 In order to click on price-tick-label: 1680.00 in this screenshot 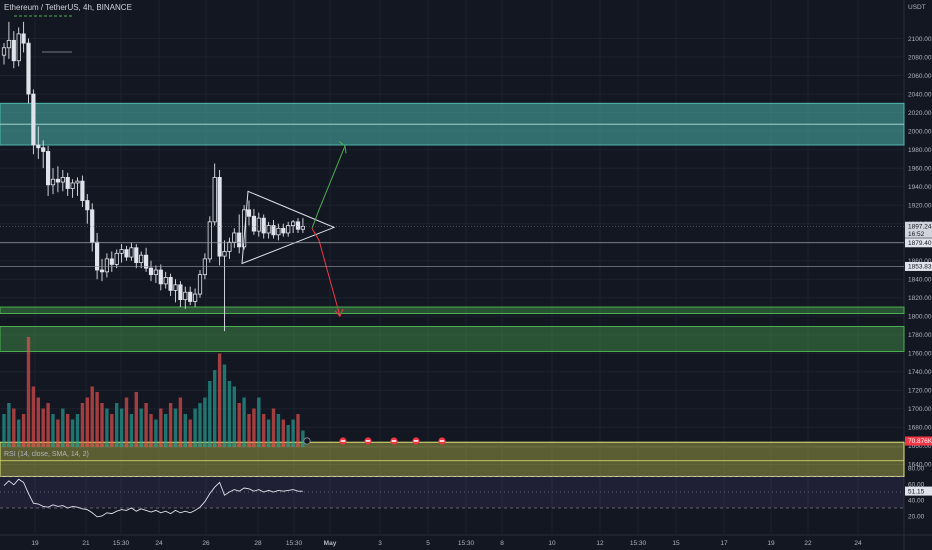, I will do `click(920, 428)`.